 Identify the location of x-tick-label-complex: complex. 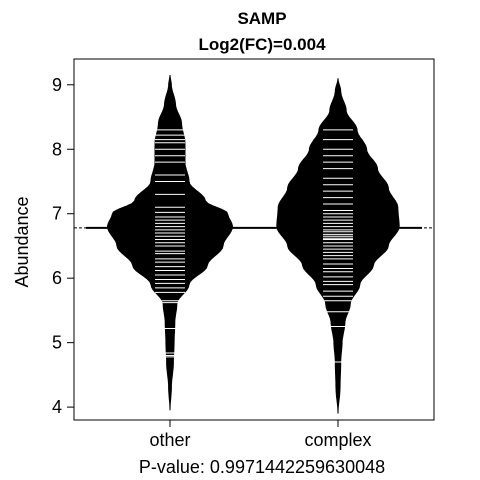
(337, 440).